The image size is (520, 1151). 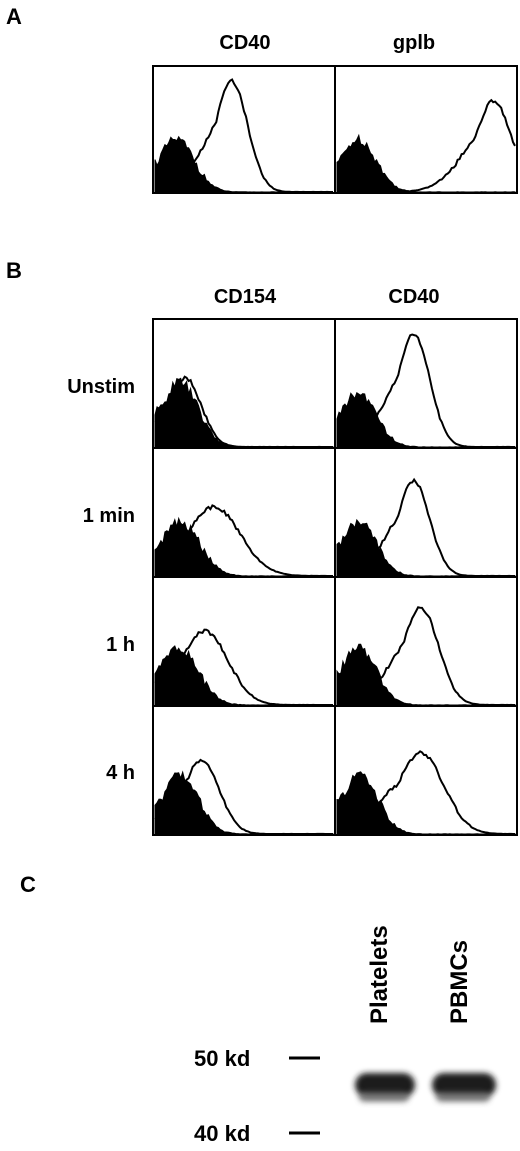 I want to click on marker-40kd-label: 40 kd, so click(x=222, y=1133).